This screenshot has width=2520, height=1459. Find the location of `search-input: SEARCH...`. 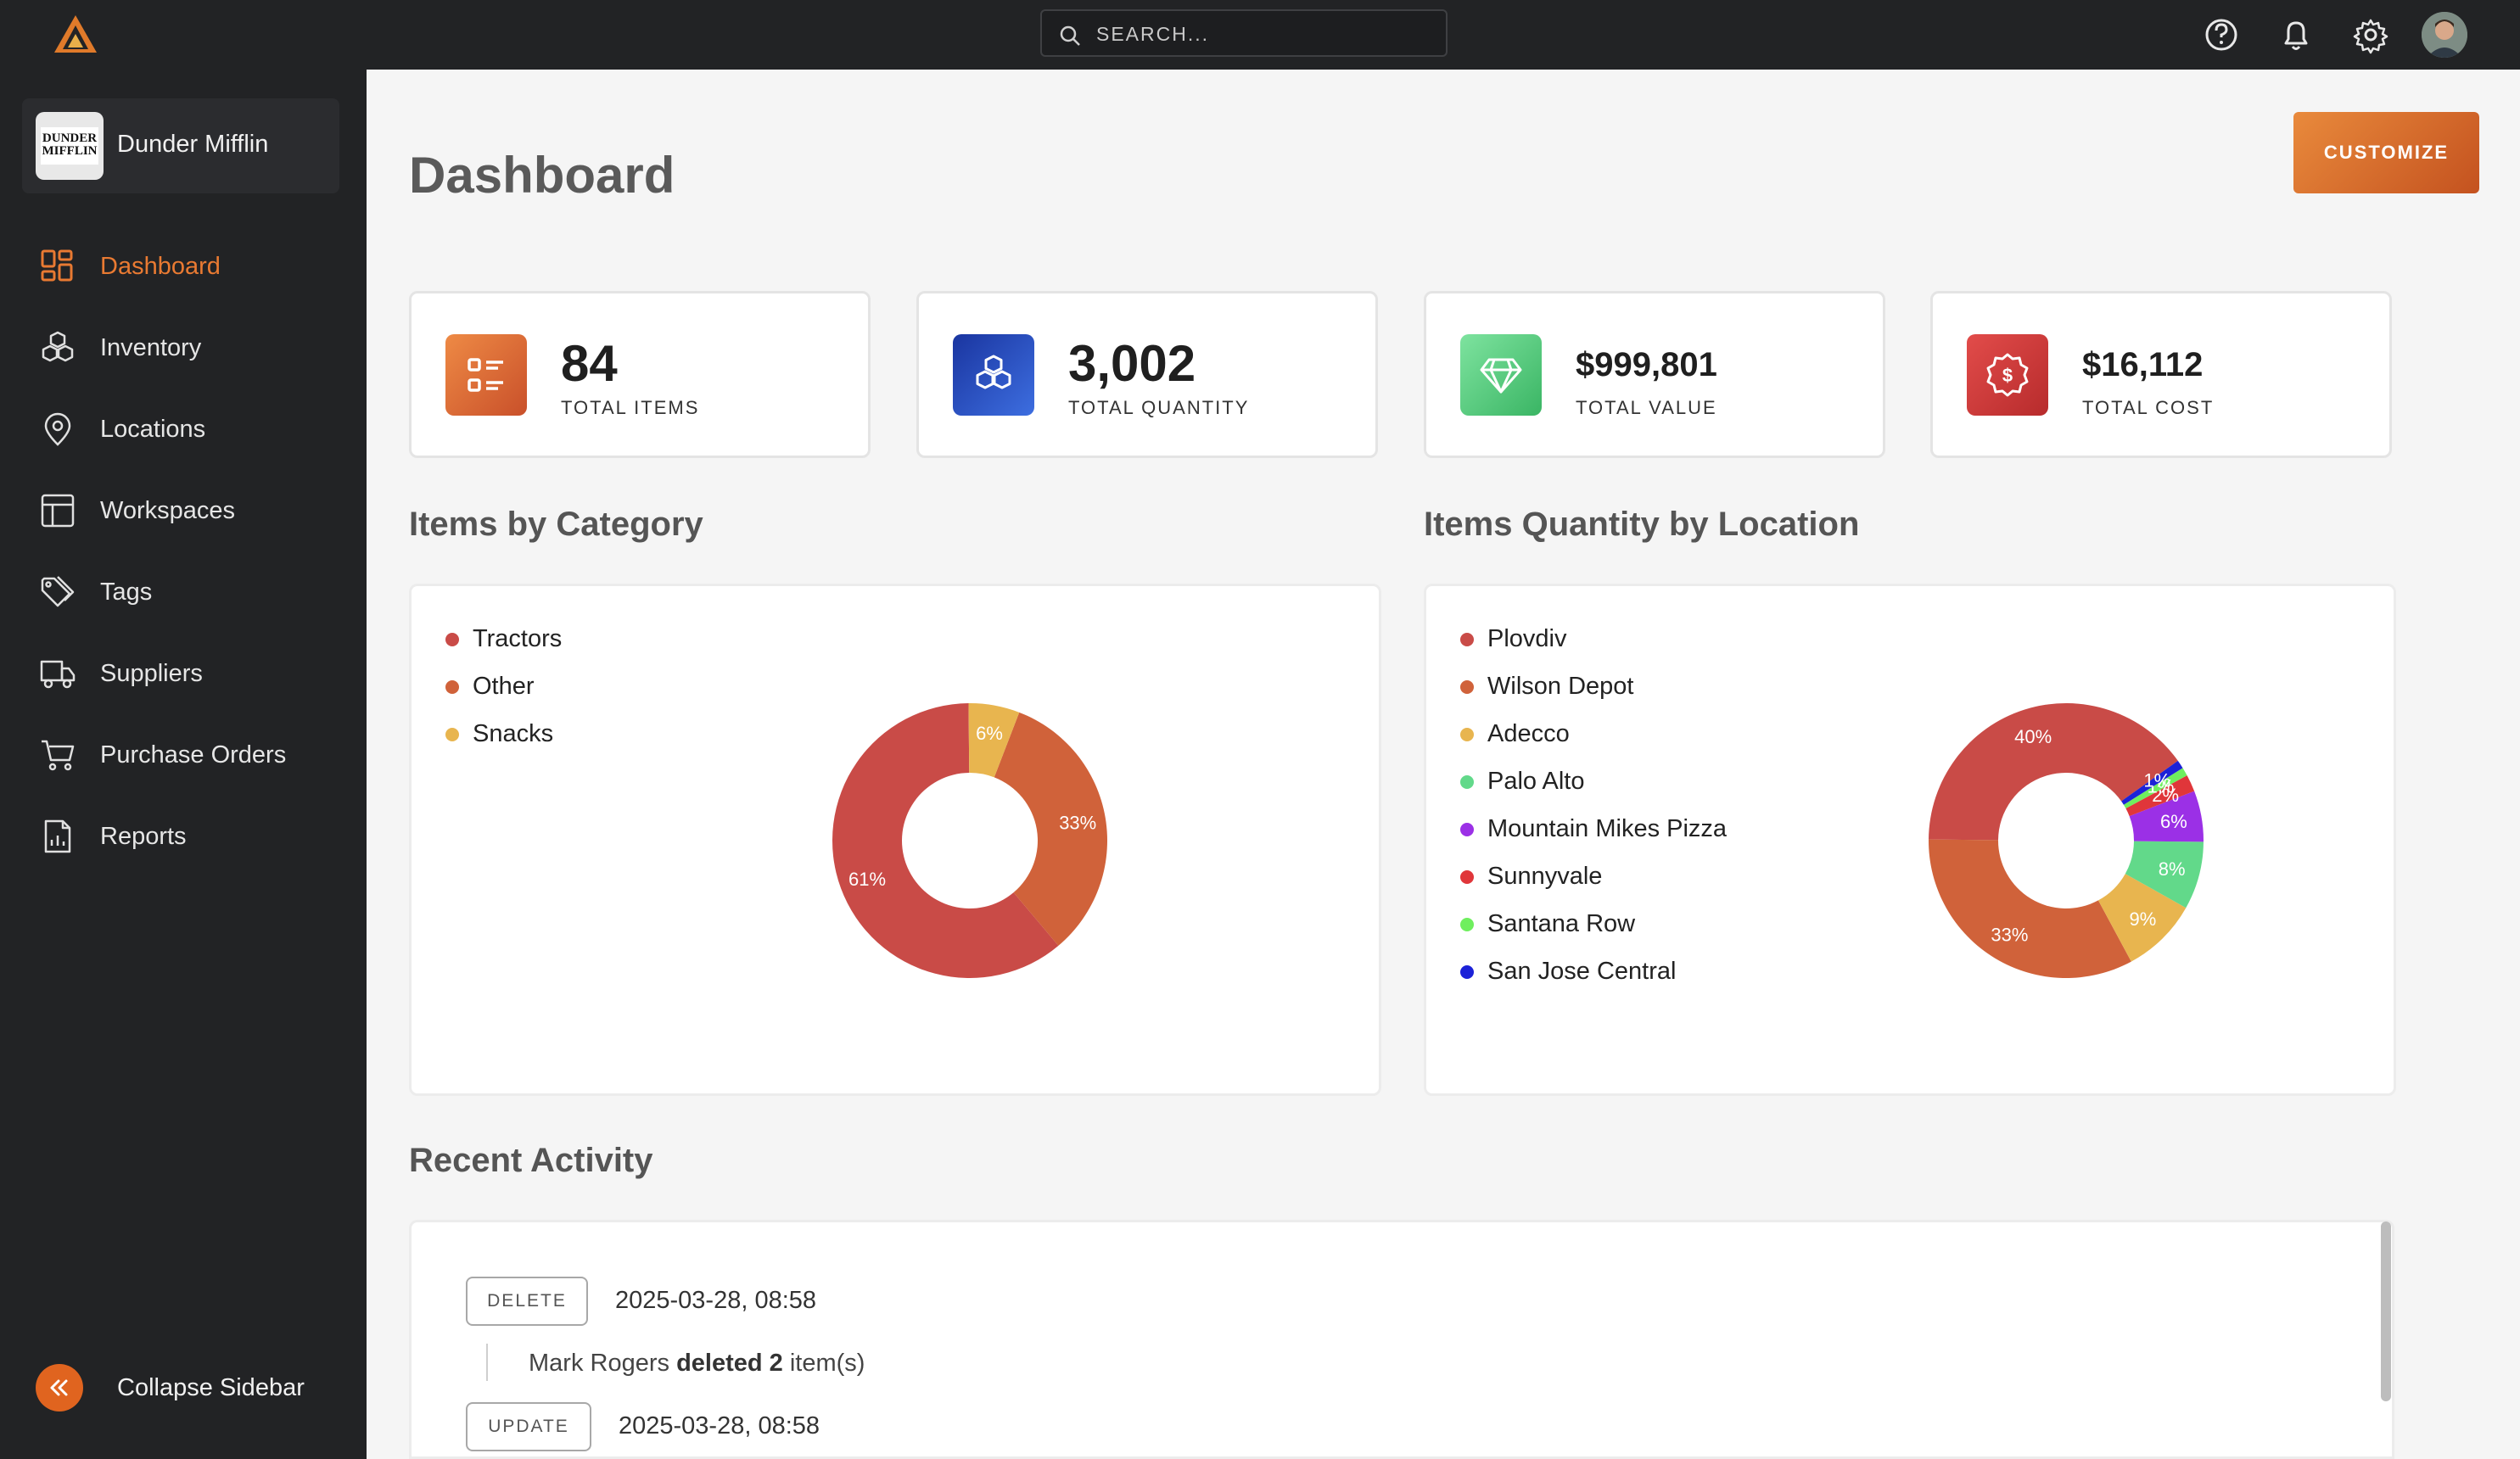

search-input: SEARCH... is located at coordinates (1153, 34).